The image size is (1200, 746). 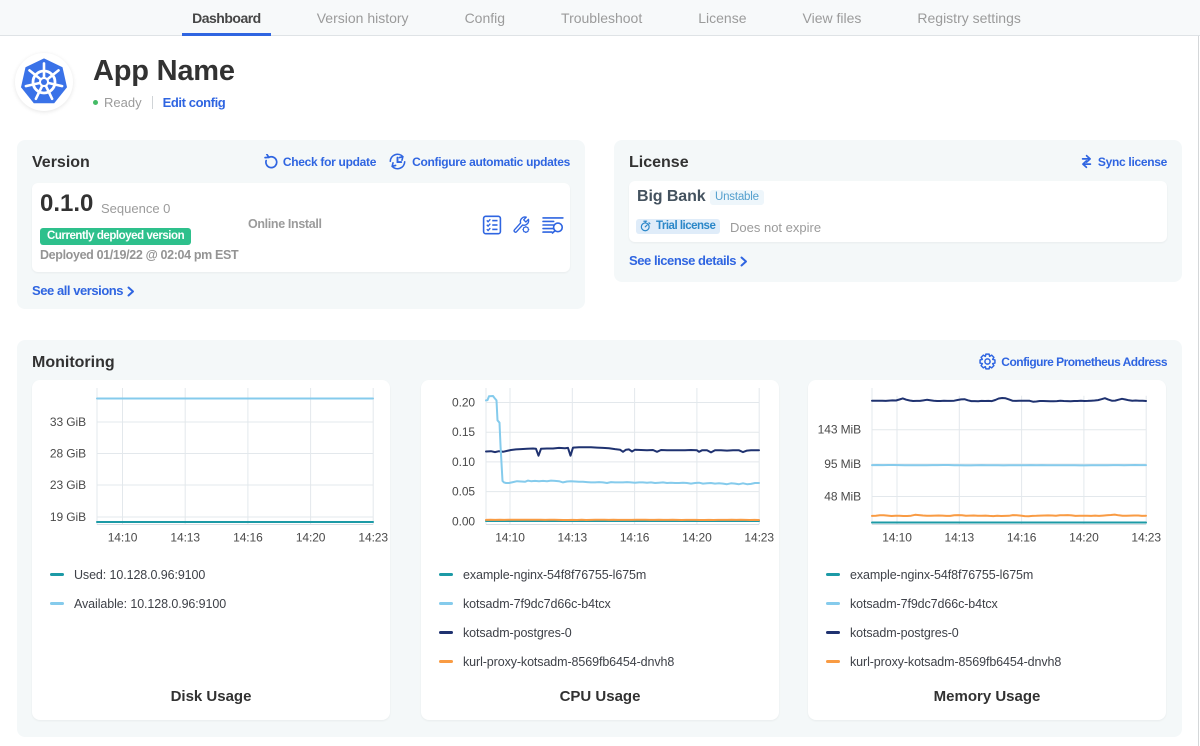 What do you see at coordinates (839, 430) in the screenshot?
I see `svg-text: 143 MiB` at bounding box center [839, 430].